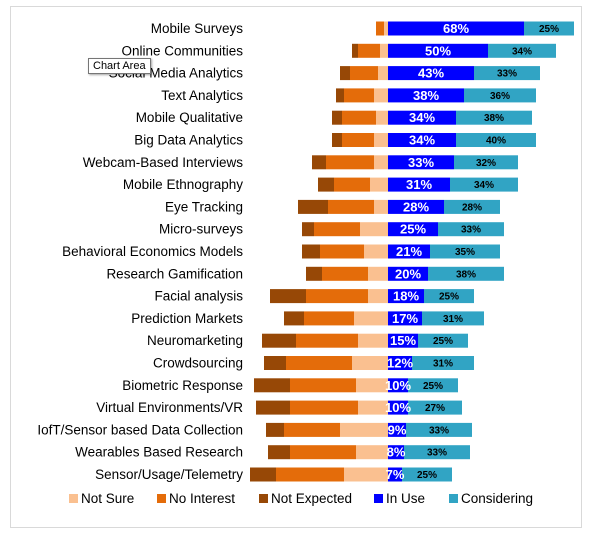 The image size is (602, 534). Describe the element at coordinates (443, 340) in the screenshot. I see `bar-considering-neuromarketing` at that location.